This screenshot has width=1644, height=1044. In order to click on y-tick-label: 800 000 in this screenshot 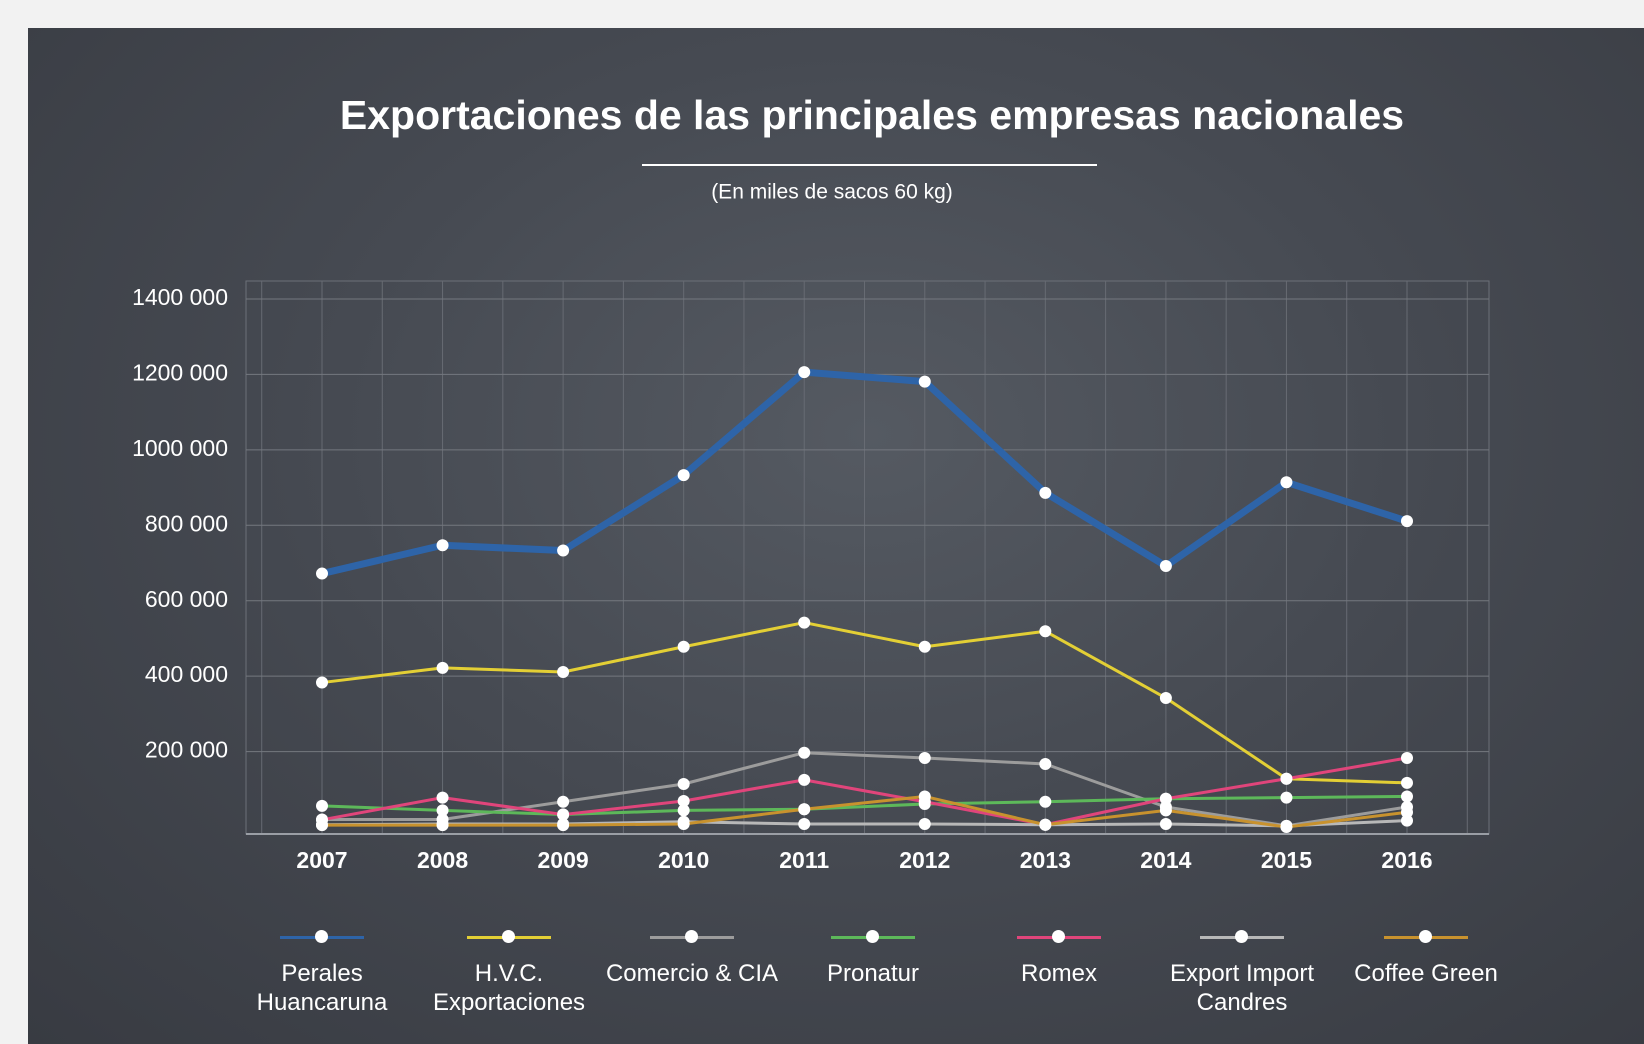, I will do `click(186, 523)`.